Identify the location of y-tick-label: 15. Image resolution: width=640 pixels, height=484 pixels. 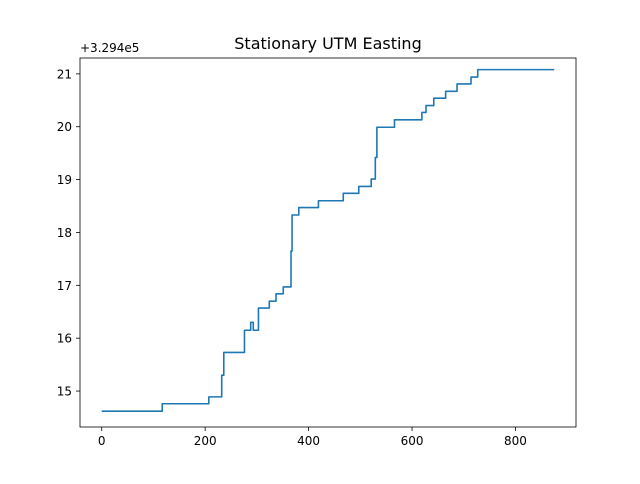
(64, 392).